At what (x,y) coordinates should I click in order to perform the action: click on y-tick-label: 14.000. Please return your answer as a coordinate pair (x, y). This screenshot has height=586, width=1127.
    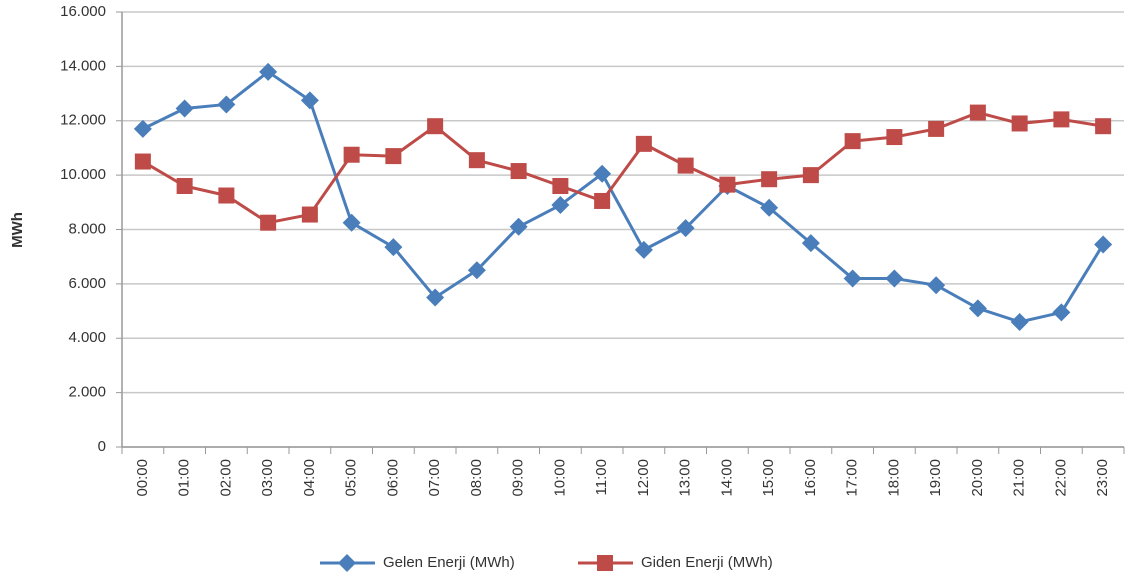
    Looking at the image, I should click on (83, 65).